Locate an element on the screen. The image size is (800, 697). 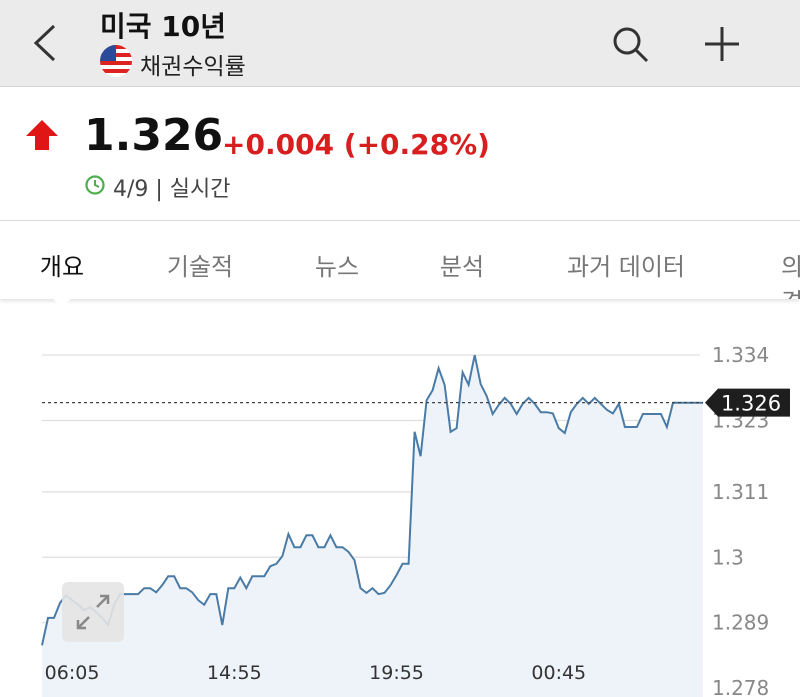
tab: 분석 is located at coordinates (462, 267).